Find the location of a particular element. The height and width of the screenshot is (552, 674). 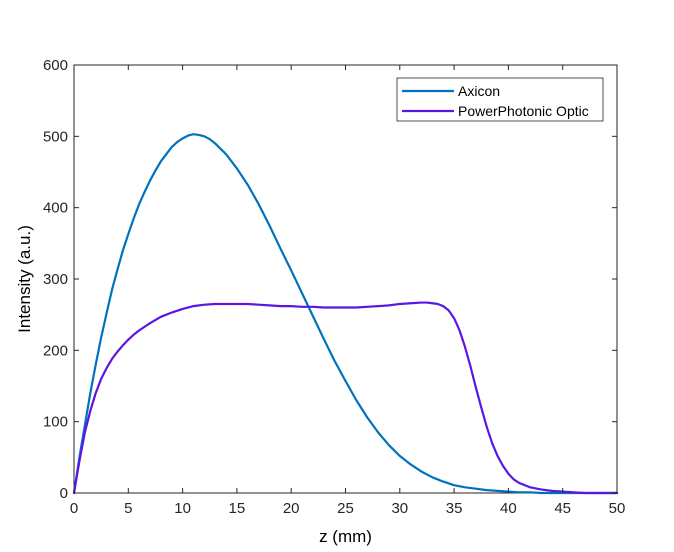

legend-label-powerphotonic-optic: PowerPhotonic Optic is located at coordinates (523, 111).